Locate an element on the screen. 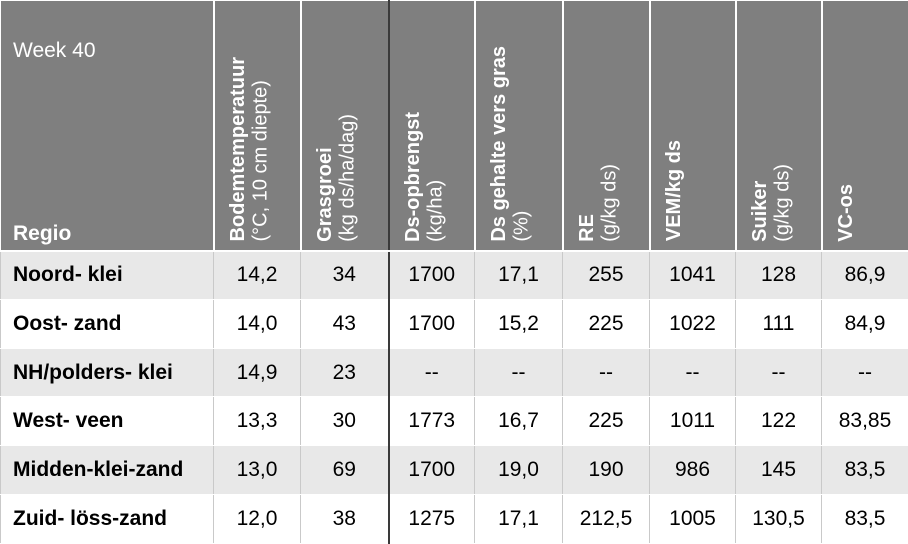 The height and width of the screenshot is (544, 908). ds-opbrengst-cell: 1773 is located at coordinates (431, 421).